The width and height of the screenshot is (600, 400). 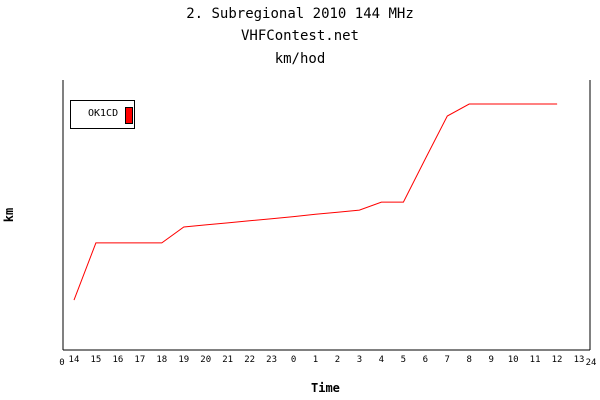 What do you see at coordinates (129, 115) in the screenshot?
I see `legend-swatch` at bounding box center [129, 115].